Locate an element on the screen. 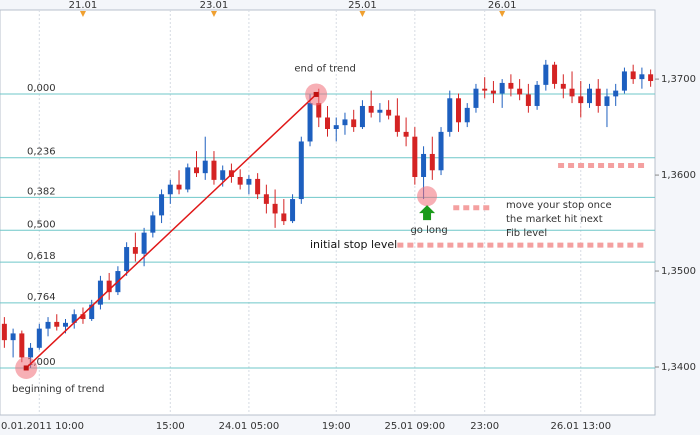 This screenshot has height=435, width=700. trend-point is located at coordinates (26, 368).